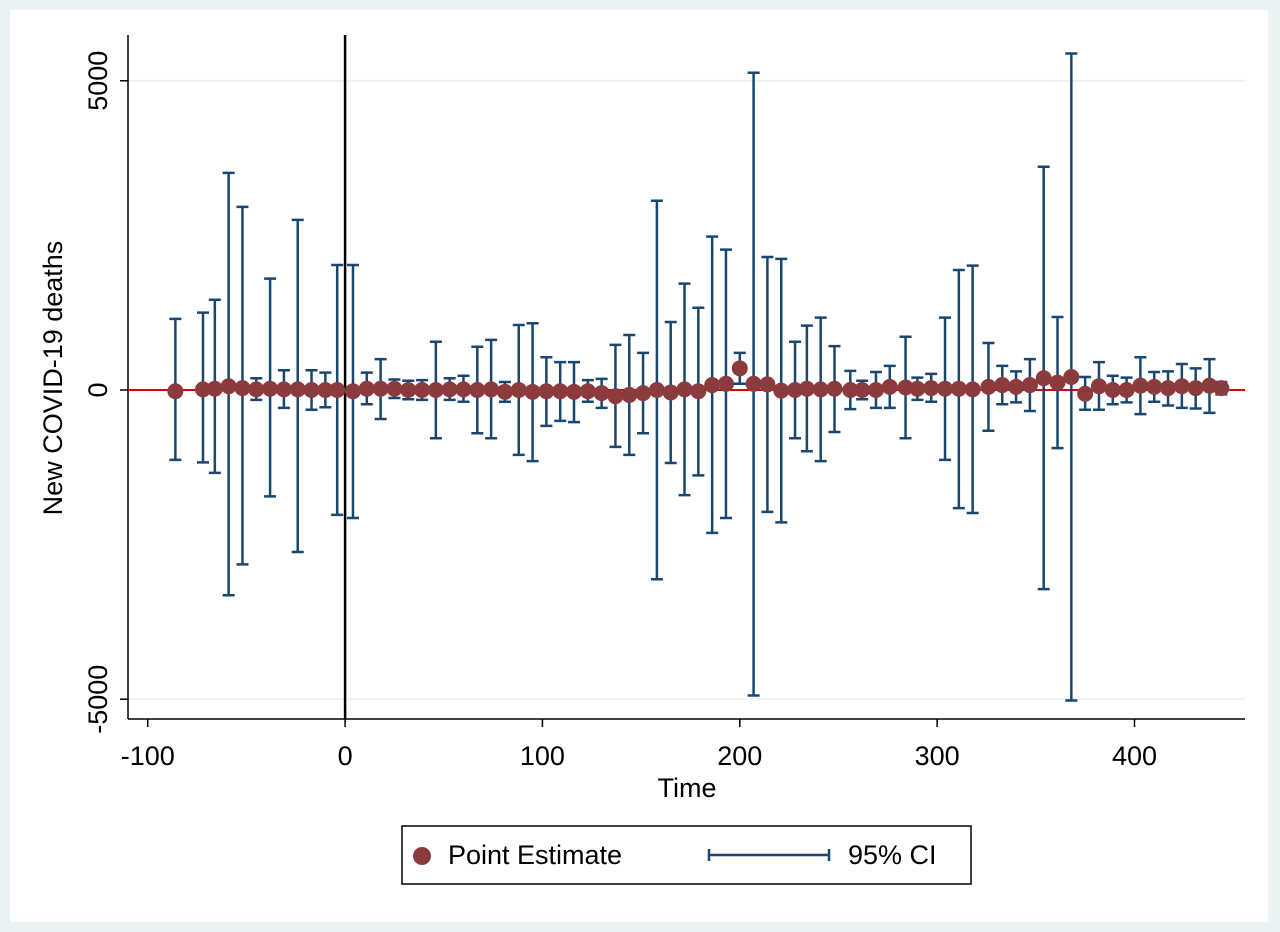  What do you see at coordinates (98, 81) in the screenshot?
I see `y-tick-label: 5000` at bounding box center [98, 81].